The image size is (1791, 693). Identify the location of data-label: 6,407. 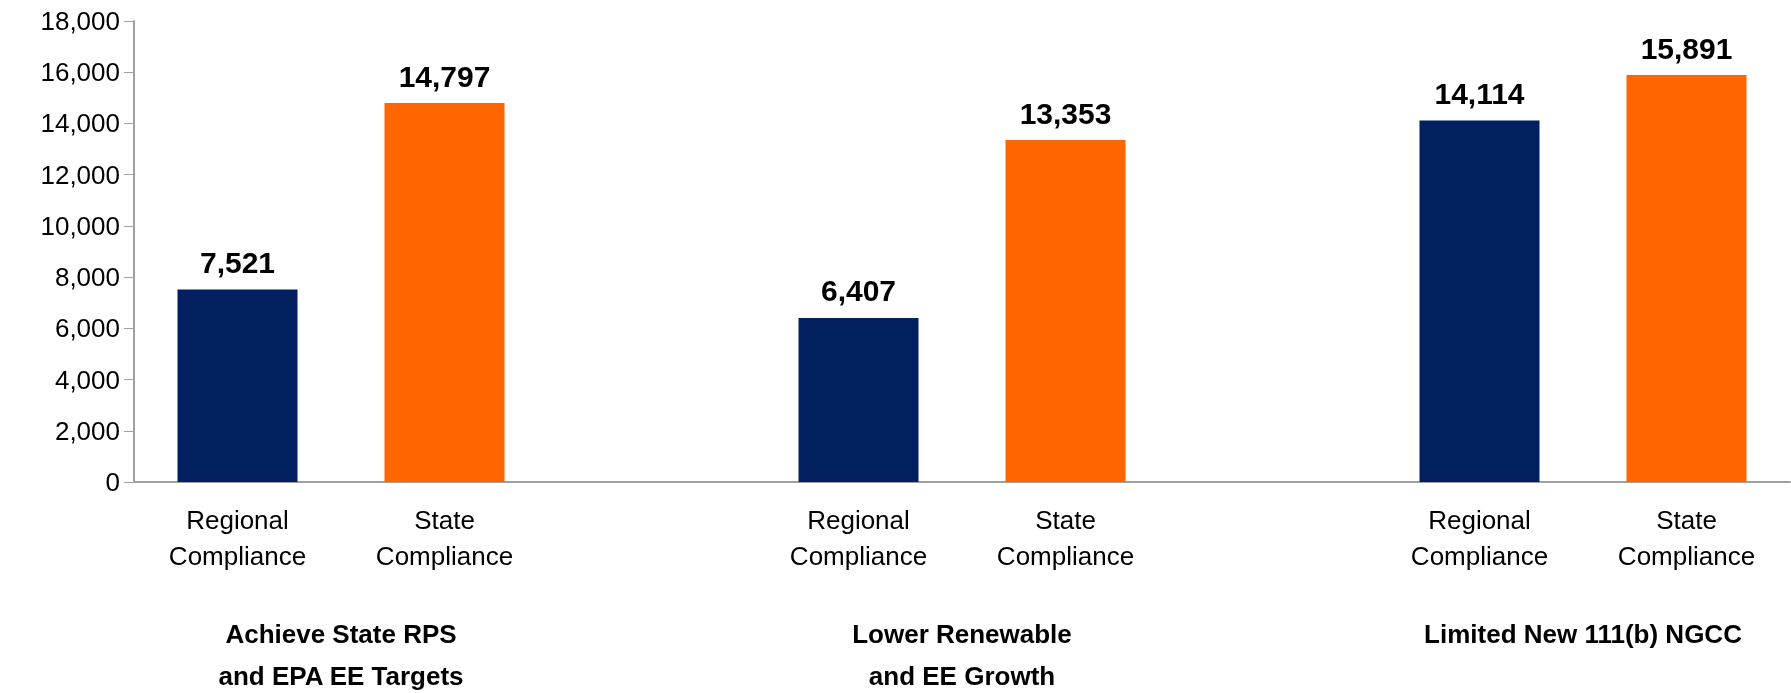
(858, 291).